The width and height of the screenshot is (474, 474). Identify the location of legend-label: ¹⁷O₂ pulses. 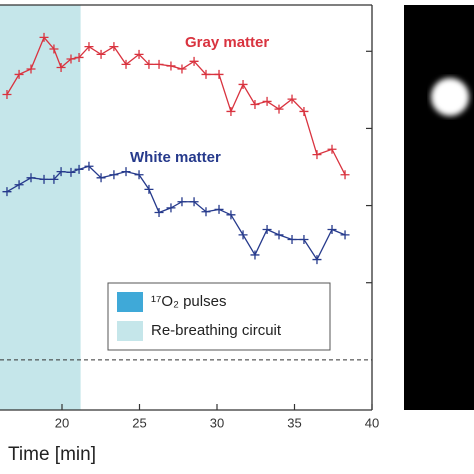
(188, 301).